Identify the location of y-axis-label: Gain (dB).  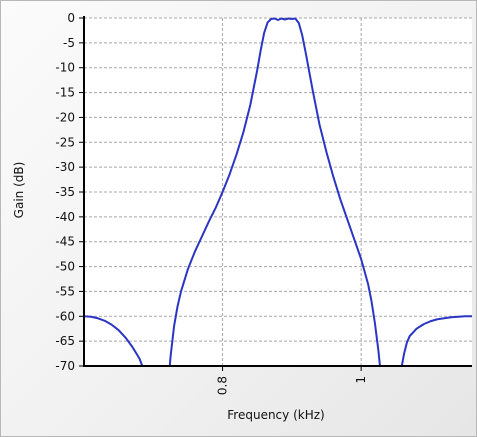
(19, 190).